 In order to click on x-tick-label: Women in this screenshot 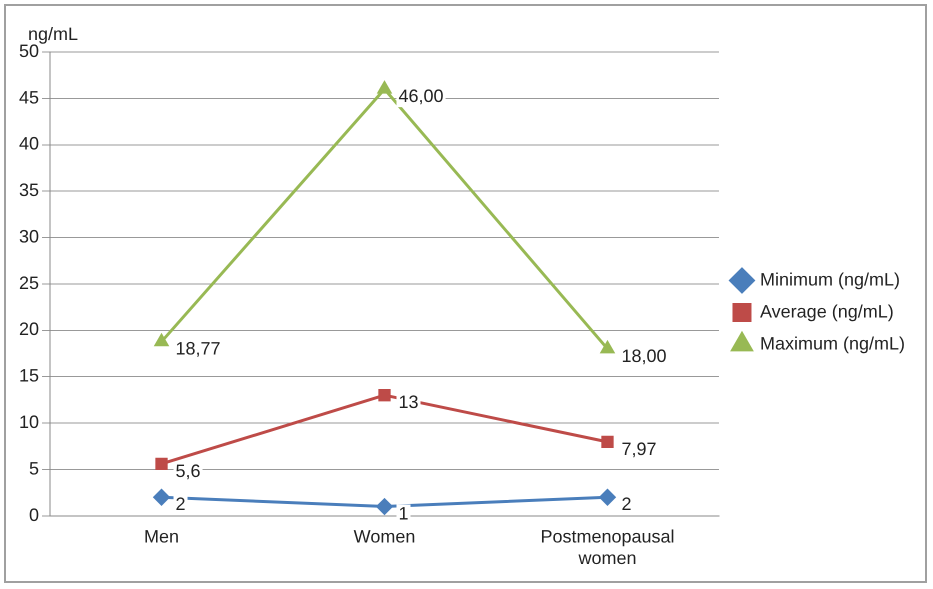, I will do `click(385, 536)`.